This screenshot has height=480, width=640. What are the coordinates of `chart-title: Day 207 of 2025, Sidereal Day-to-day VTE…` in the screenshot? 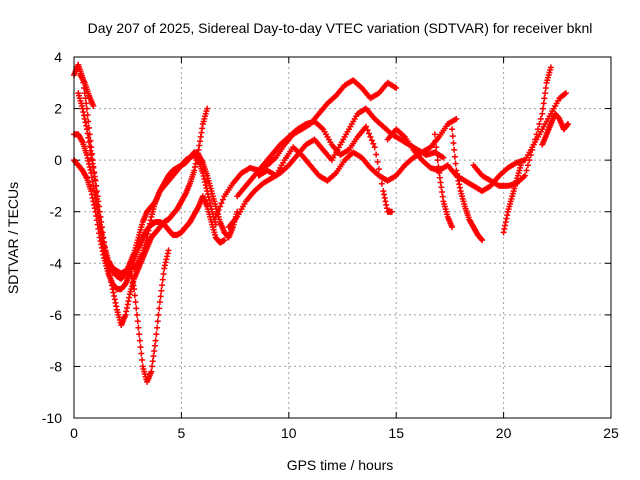 It's located at (340, 28).